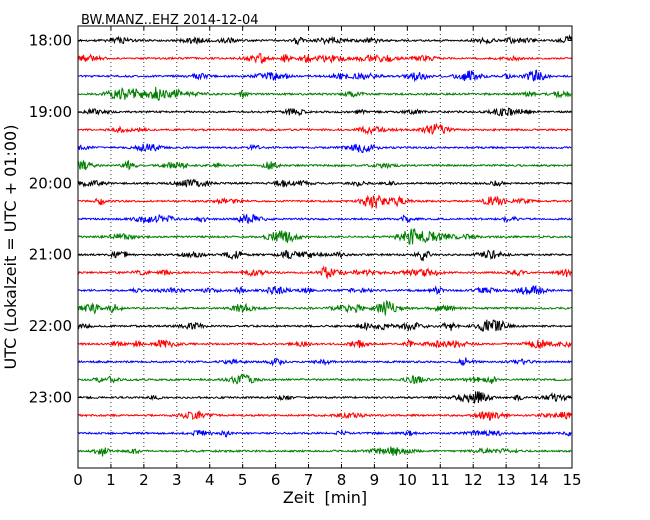 The width and height of the screenshot is (650, 520). Describe the element at coordinates (78, 480) in the screenshot. I see `x-tick-label: 0` at that location.